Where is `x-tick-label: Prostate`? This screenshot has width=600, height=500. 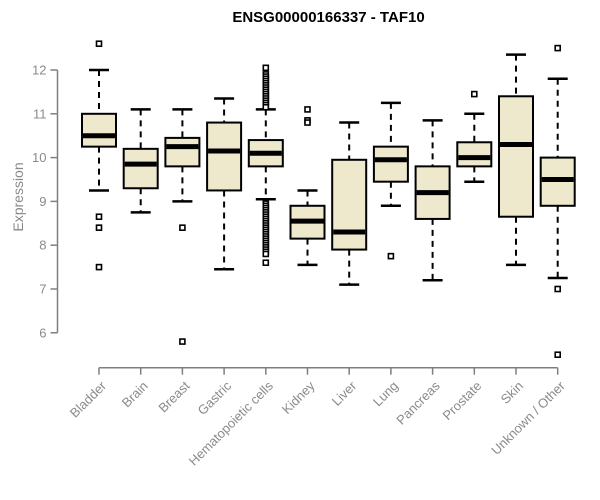 x-tick-label: Prostate is located at coordinates (462, 400).